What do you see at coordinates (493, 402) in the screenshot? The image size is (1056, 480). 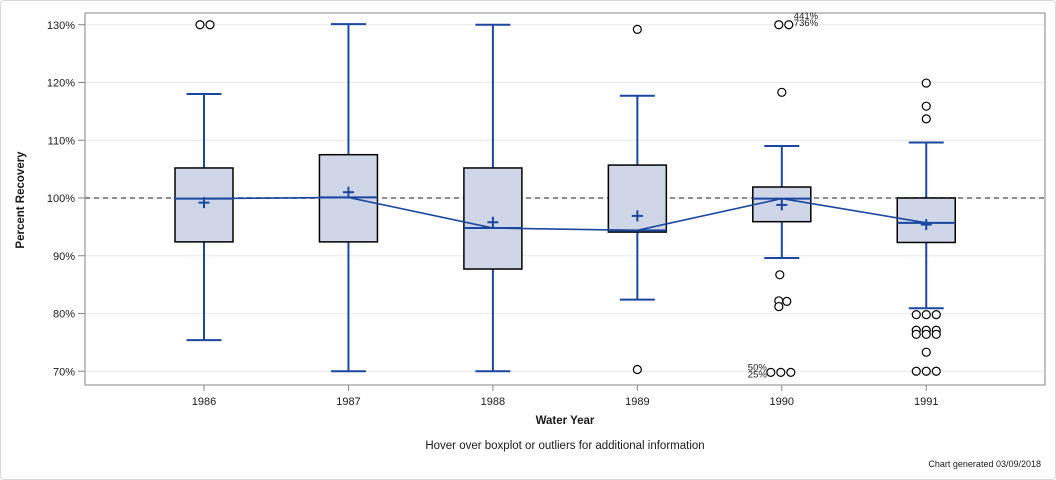 I see `x-tick-label: 1988` at bounding box center [493, 402].